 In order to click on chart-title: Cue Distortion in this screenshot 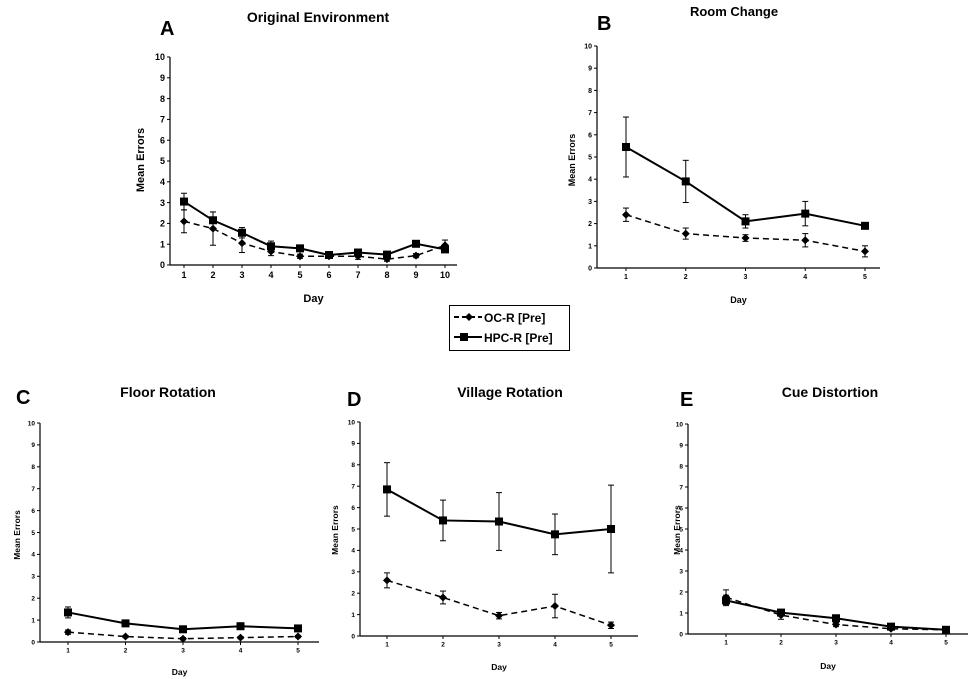, I will do `click(830, 392)`.